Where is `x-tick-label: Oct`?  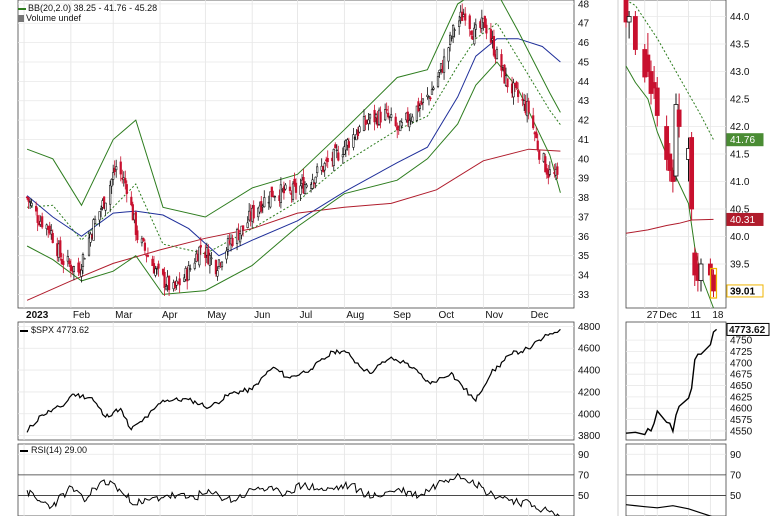
x-tick-label: Oct is located at coordinates (447, 315).